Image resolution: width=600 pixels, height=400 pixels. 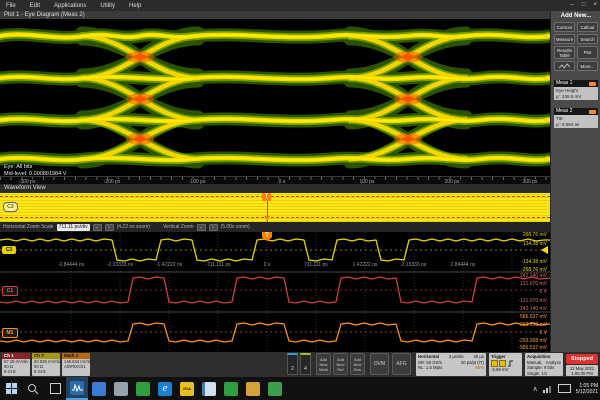 I want to click on v-zoom-amount: (5.00x zoom), so click(x=235, y=227).